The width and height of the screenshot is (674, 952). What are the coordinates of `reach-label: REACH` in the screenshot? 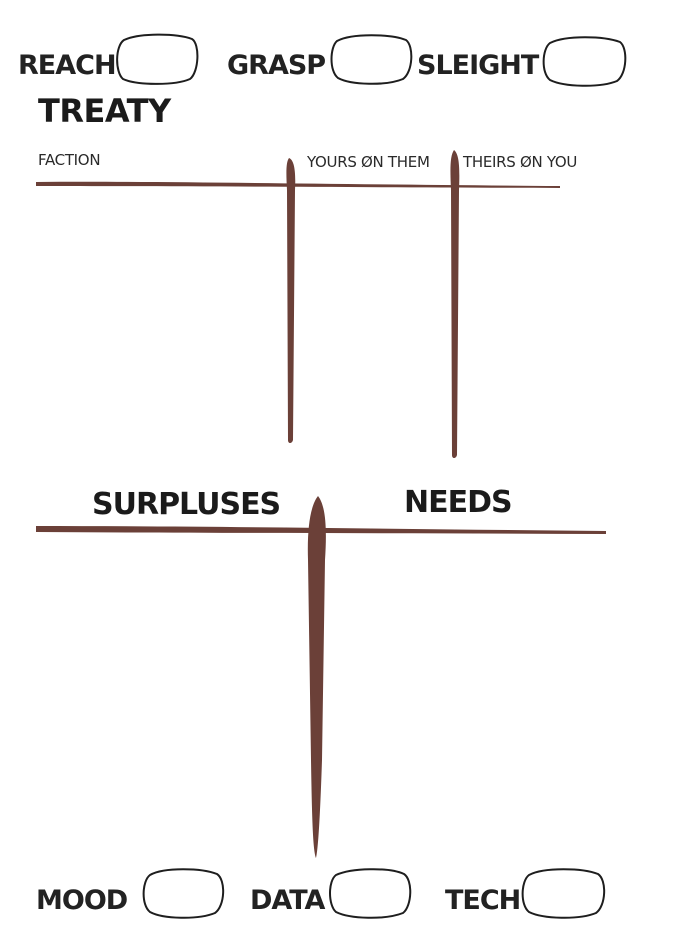 It's located at (67, 65).